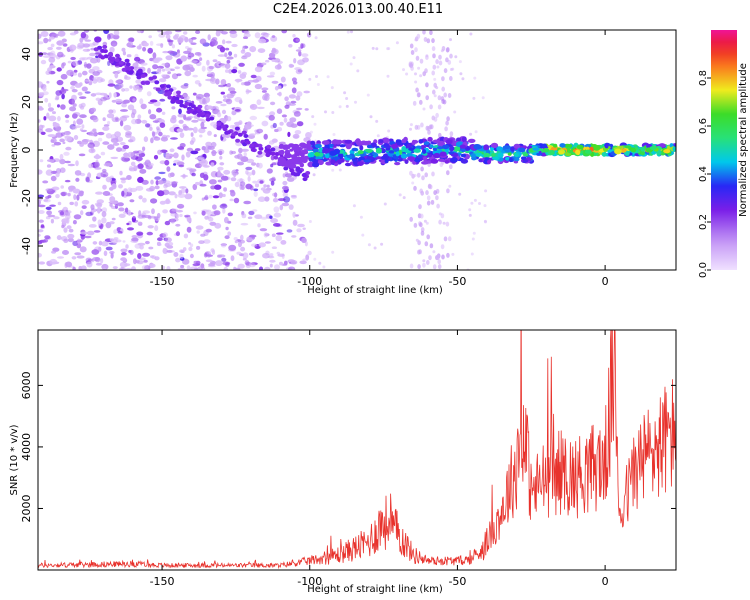 Image resolution: width=750 pixels, height=600 pixels. What do you see at coordinates (703, 126) in the screenshot?
I see `colorbar-tick-label: 0.6` at bounding box center [703, 126].